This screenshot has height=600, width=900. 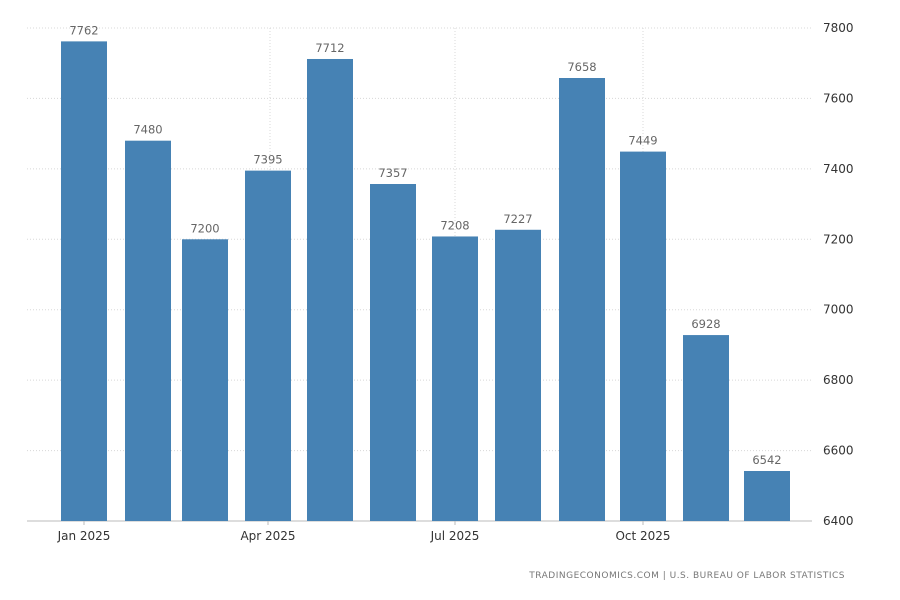 I want to click on bar-value-label: 6542, so click(x=766, y=460).